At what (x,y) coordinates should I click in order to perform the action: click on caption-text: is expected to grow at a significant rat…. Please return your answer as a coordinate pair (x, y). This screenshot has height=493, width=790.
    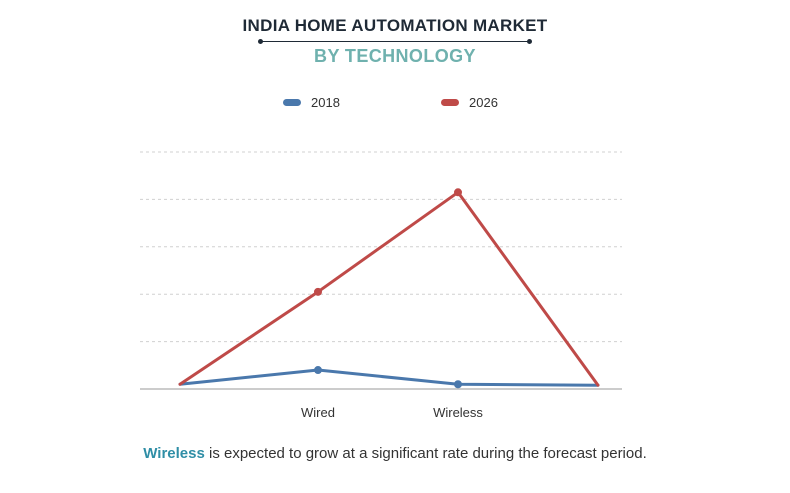
    Looking at the image, I should click on (425, 453).